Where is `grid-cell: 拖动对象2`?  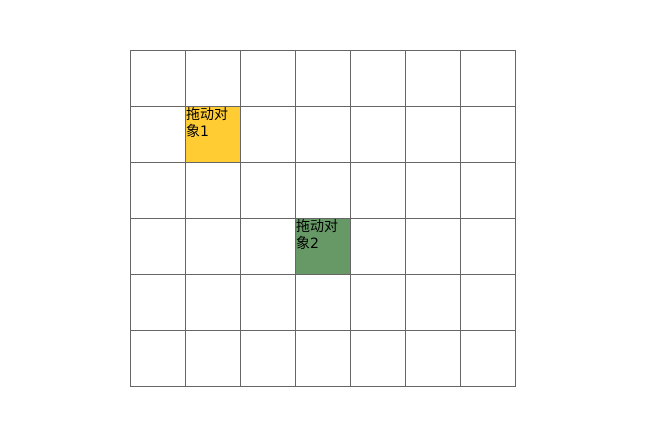
grid-cell: 拖动对象2 is located at coordinates (323, 246).